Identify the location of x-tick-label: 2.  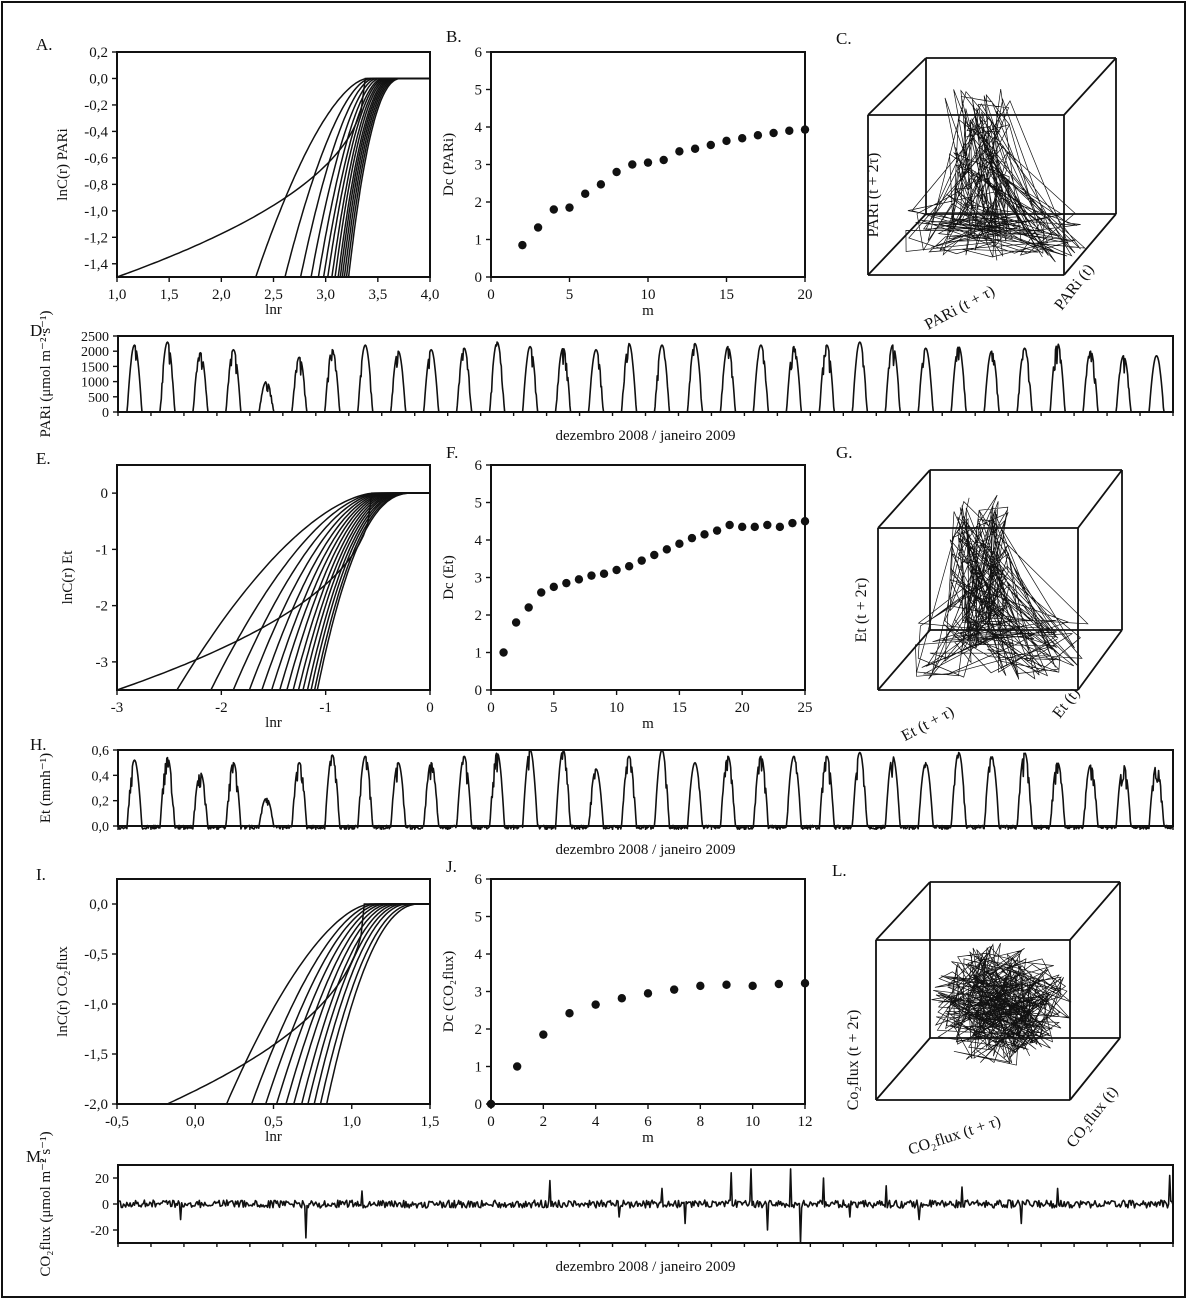
(544, 1122).